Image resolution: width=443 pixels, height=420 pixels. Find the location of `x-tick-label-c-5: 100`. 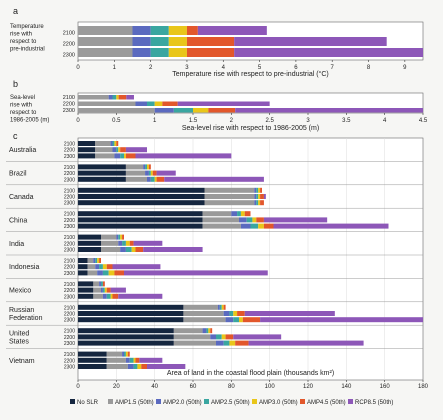

x-tick-label-c-5: 100 is located at coordinates (270, 387).